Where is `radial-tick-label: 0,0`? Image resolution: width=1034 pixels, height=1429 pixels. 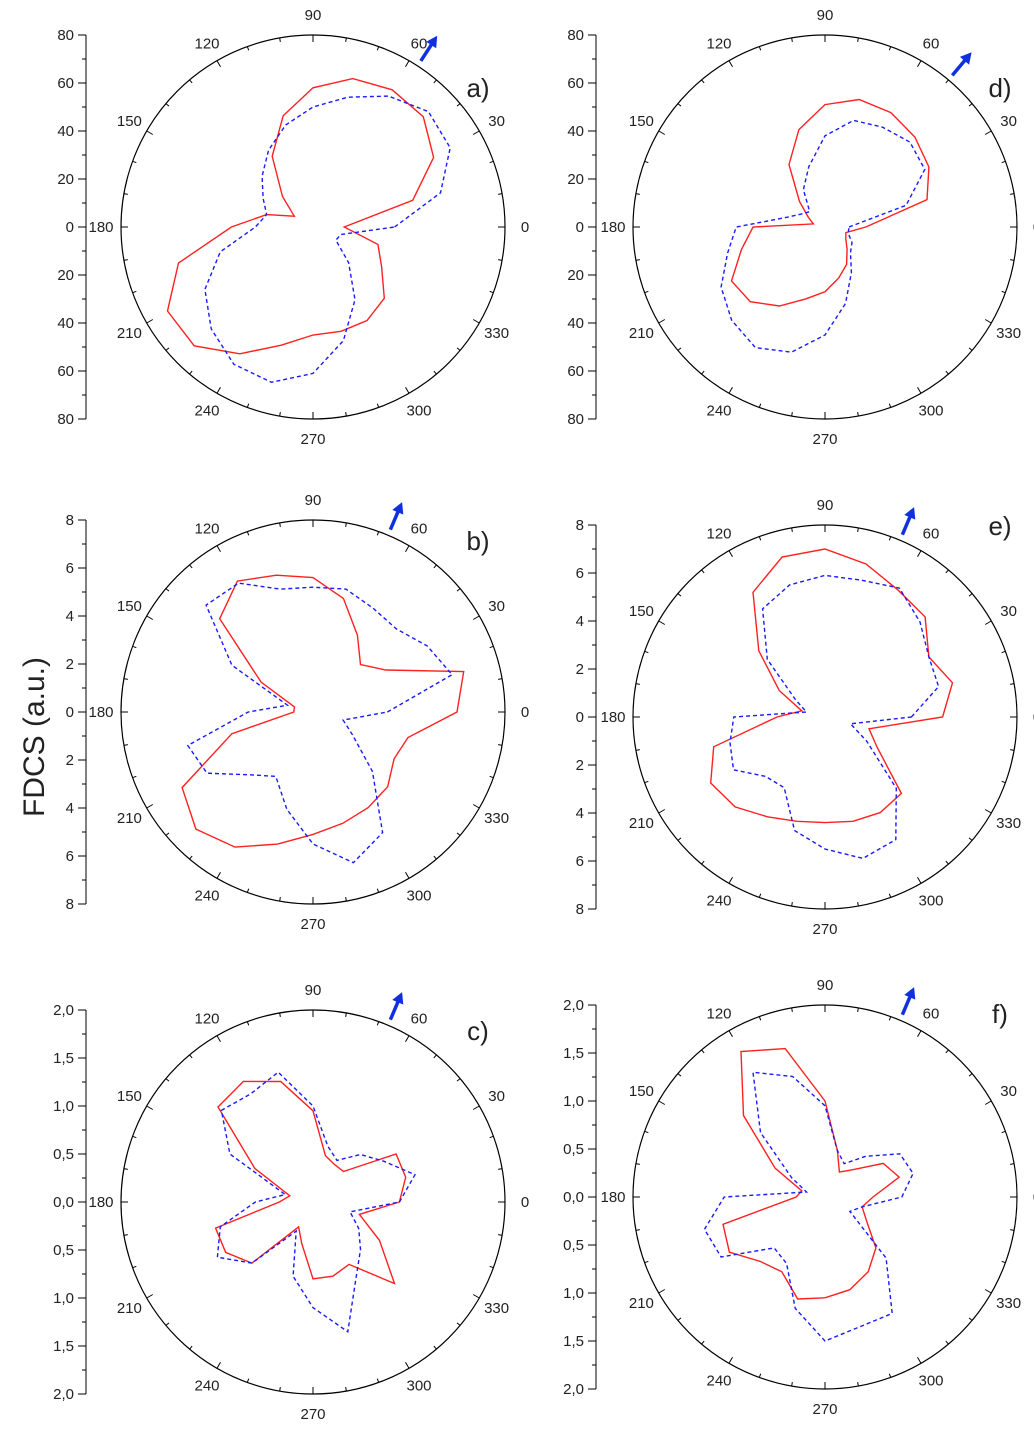 radial-tick-label: 0,0 is located at coordinates (573, 1197).